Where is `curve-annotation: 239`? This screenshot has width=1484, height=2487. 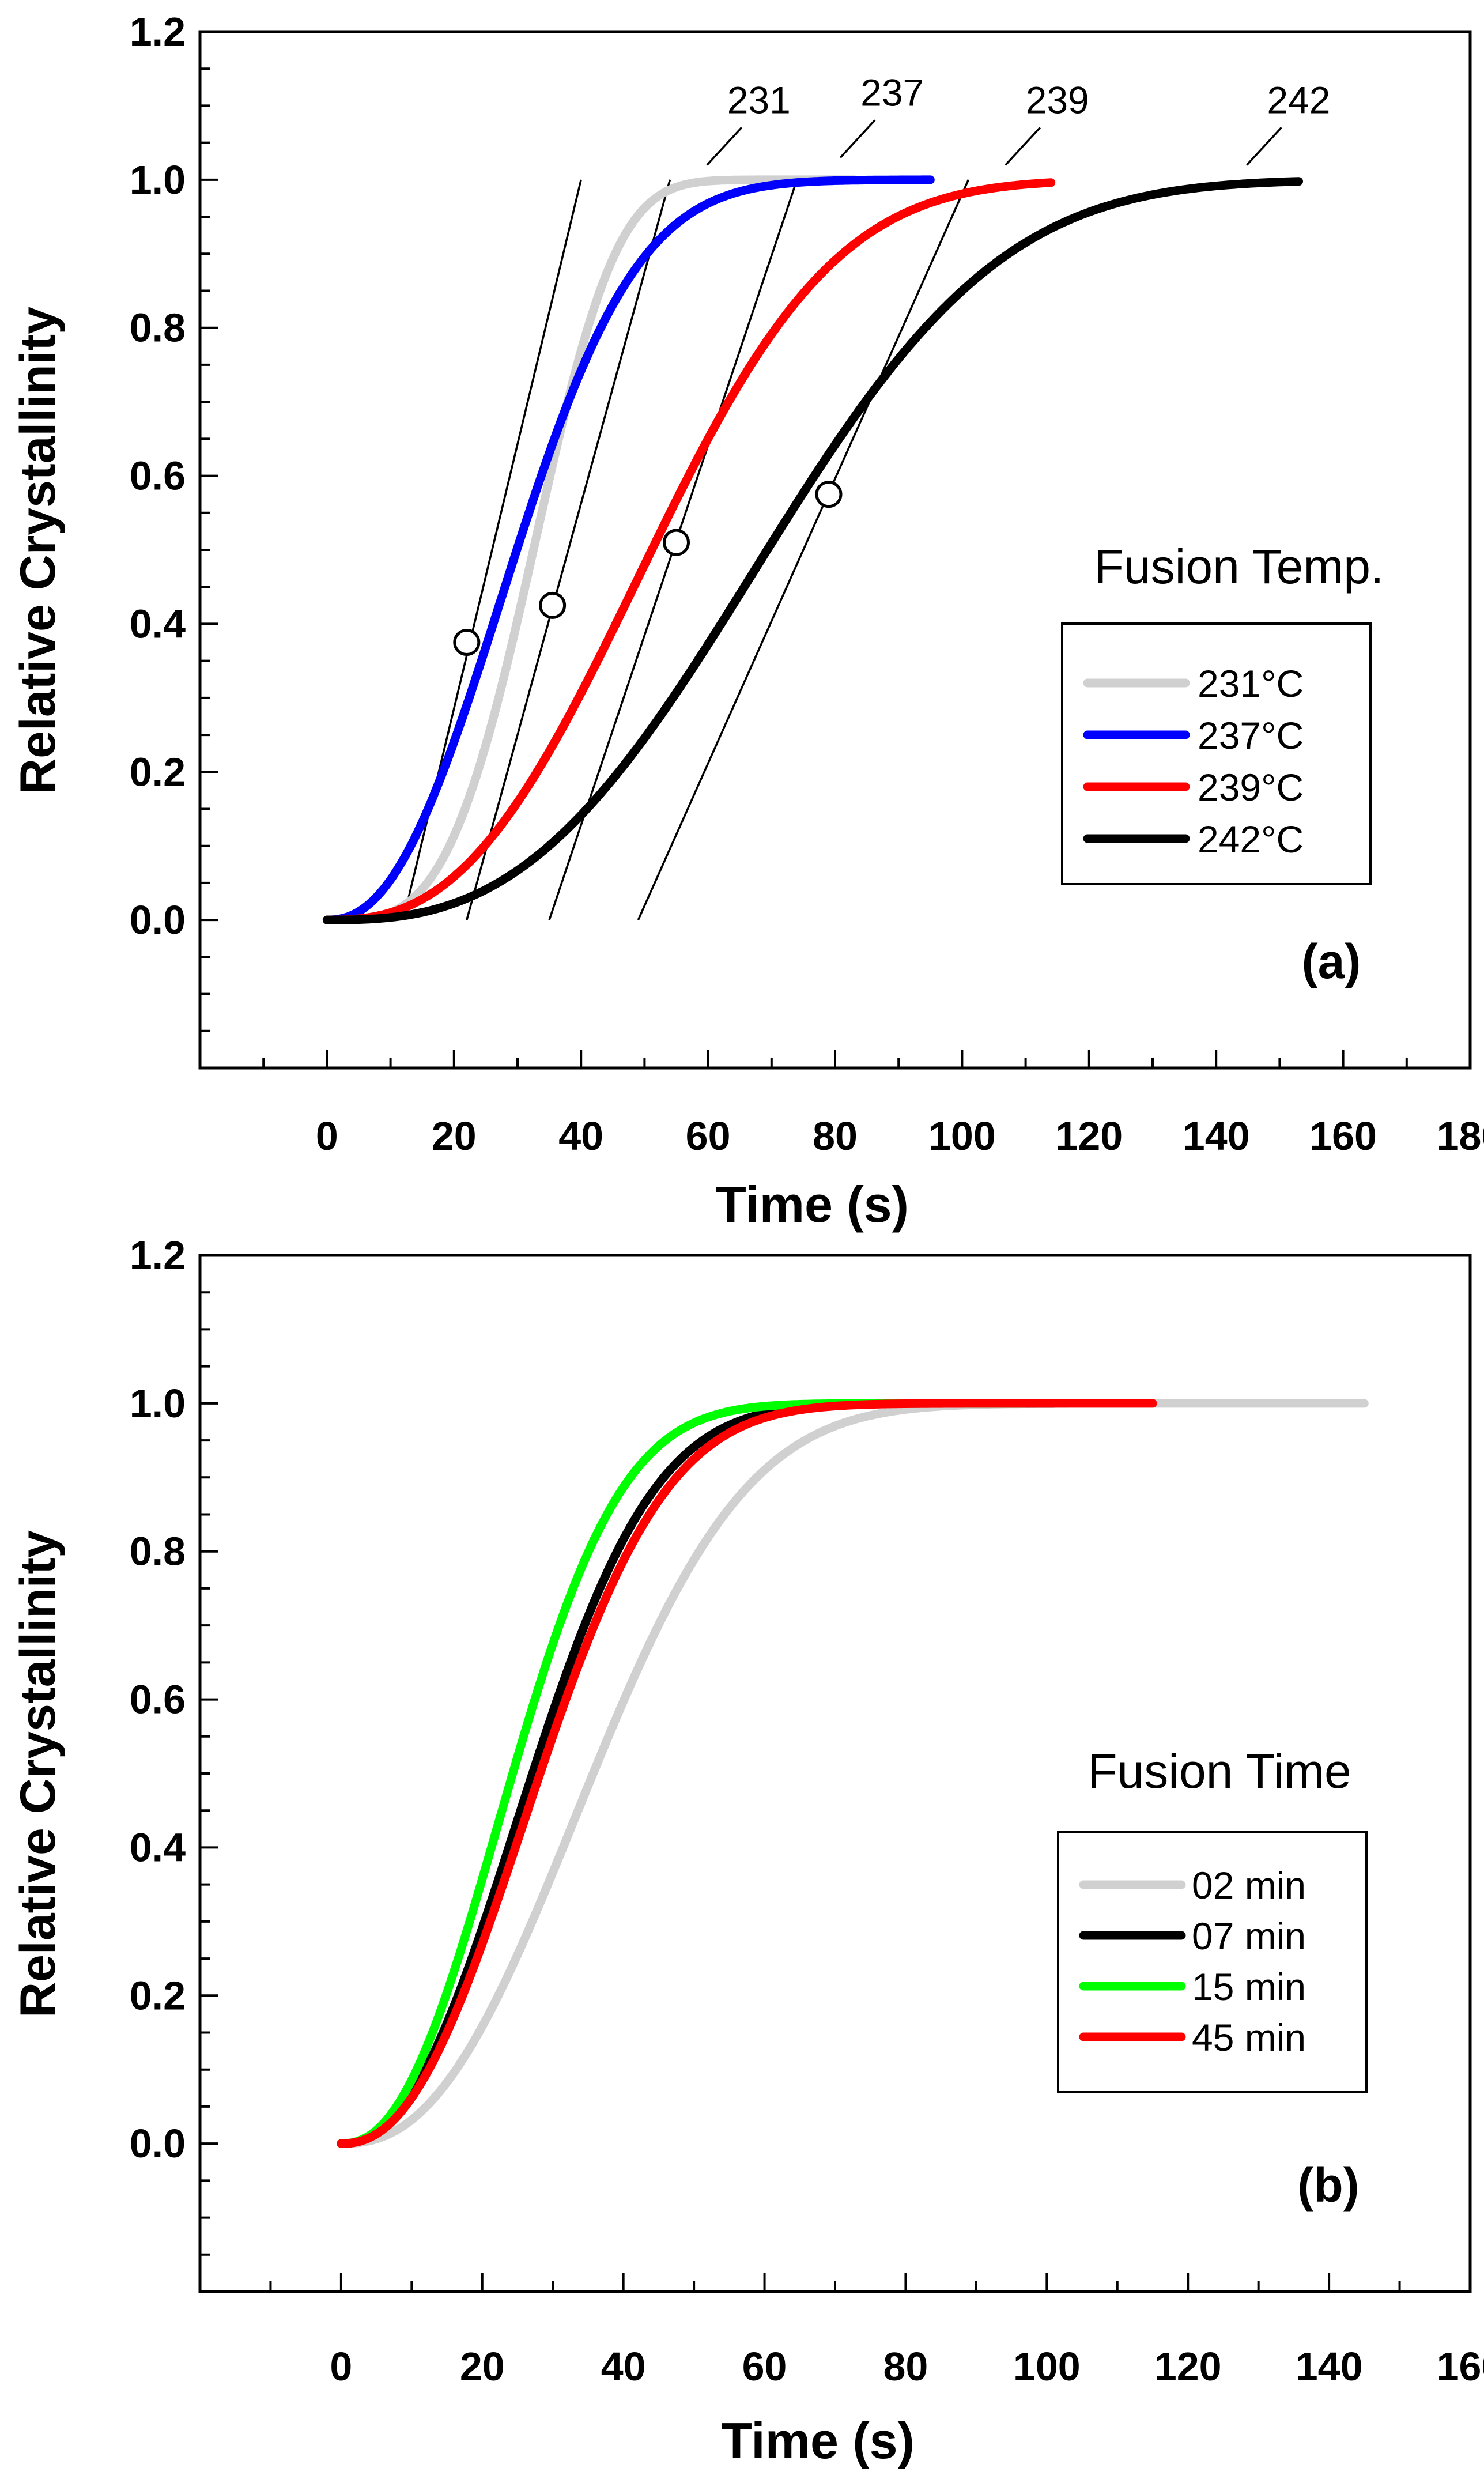 curve-annotation: 239 is located at coordinates (1057, 99).